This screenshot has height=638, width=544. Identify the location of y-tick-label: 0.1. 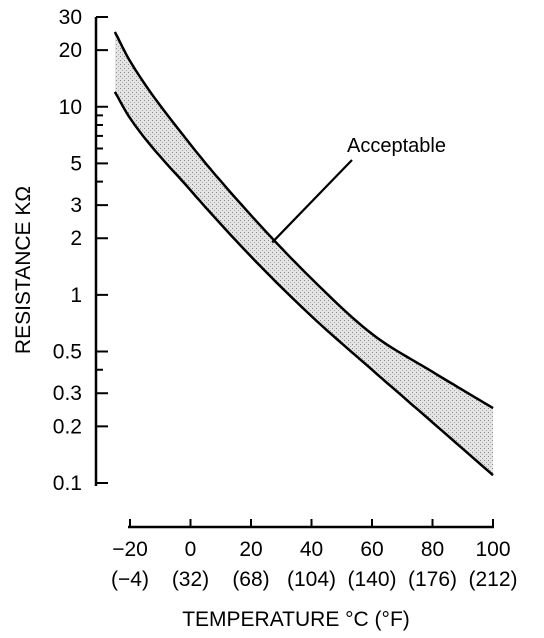
(67, 483).